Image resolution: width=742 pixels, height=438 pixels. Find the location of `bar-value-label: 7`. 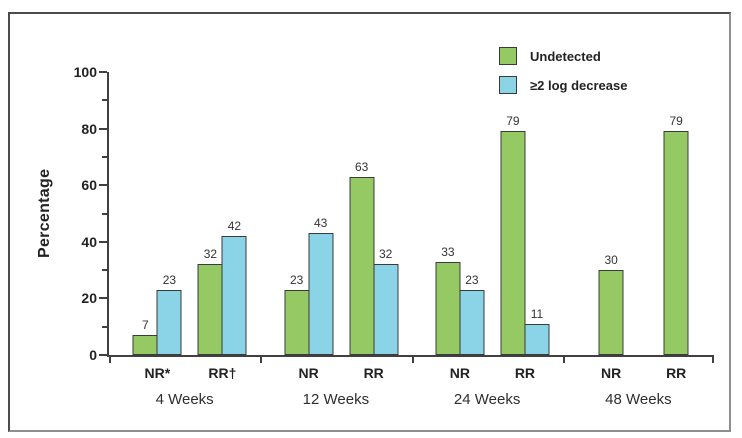

bar-value-label: 7 is located at coordinates (145, 325).